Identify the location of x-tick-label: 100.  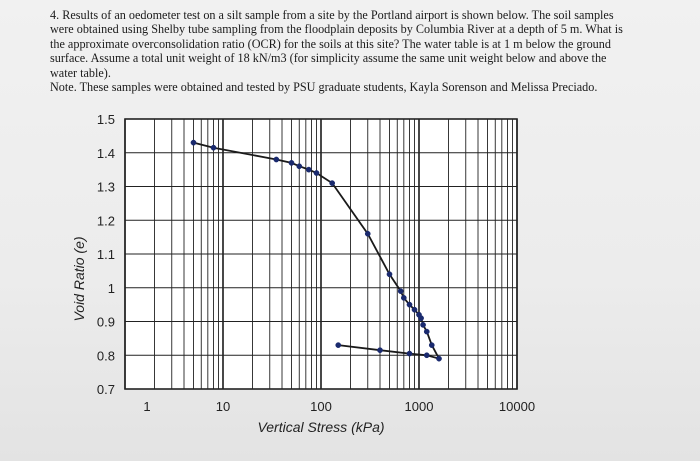
(321, 406).